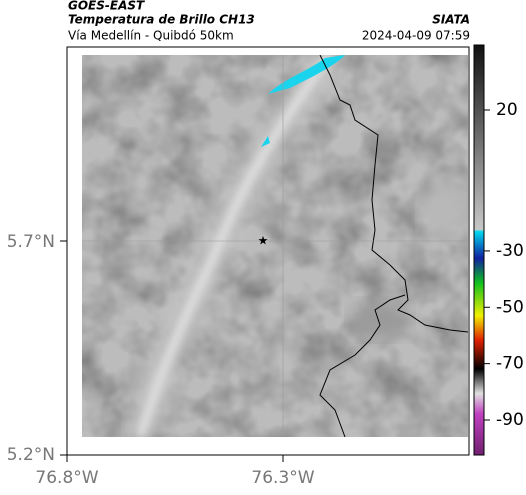 This screenshot has width=526, height=495. I want to click on title: GOES-EAST, so click(106, 6).